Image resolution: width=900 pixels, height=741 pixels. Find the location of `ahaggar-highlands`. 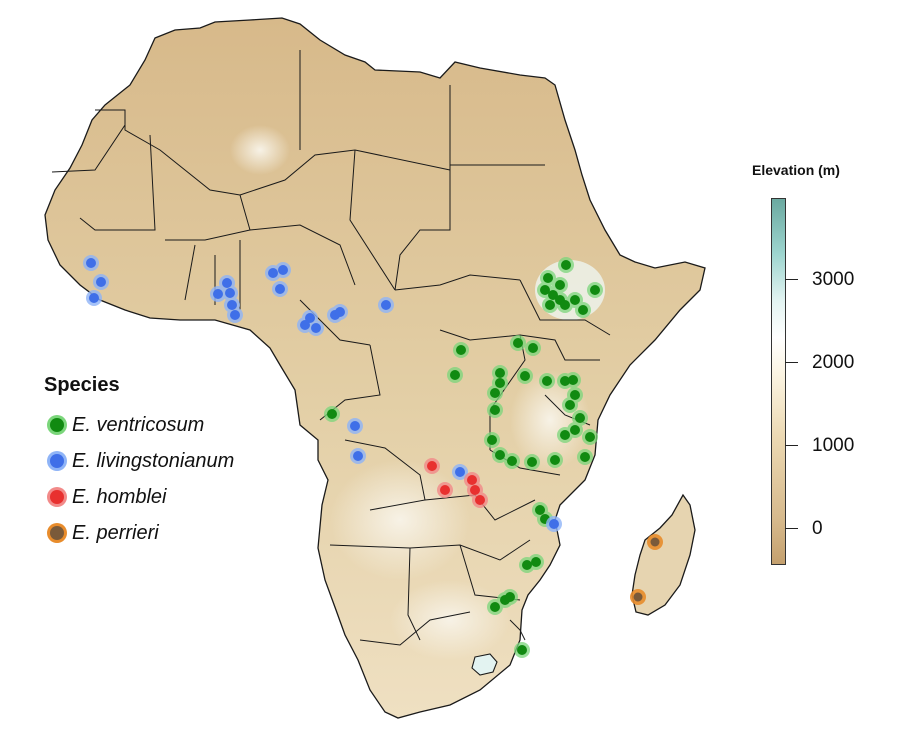

ahaggar-highlands is located at coordinates (260, 150).